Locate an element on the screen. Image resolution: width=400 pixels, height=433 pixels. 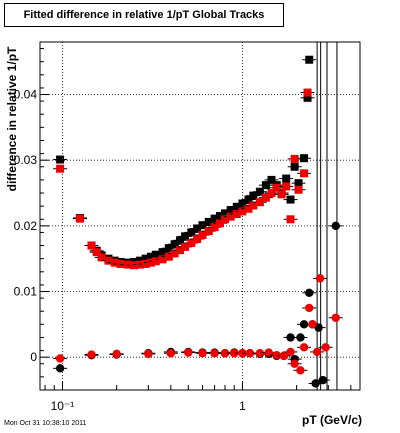
y-tick-label: 0.01 is located at coordinates (26, 292).